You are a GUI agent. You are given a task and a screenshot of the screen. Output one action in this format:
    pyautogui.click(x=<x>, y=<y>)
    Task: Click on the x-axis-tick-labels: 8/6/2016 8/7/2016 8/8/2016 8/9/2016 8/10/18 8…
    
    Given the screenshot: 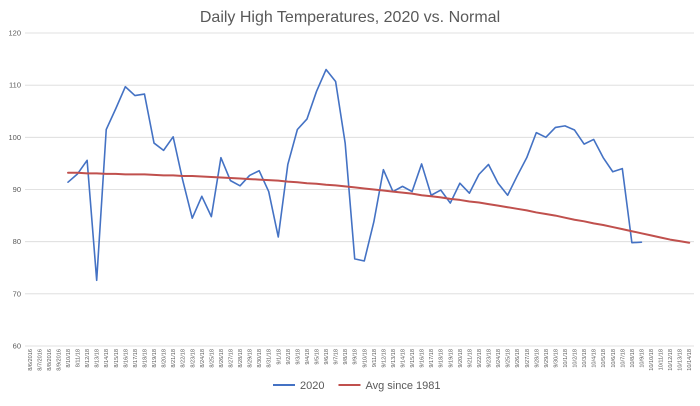 What is the action you would take?
    pyautogui.click(x=360, y=360)
    